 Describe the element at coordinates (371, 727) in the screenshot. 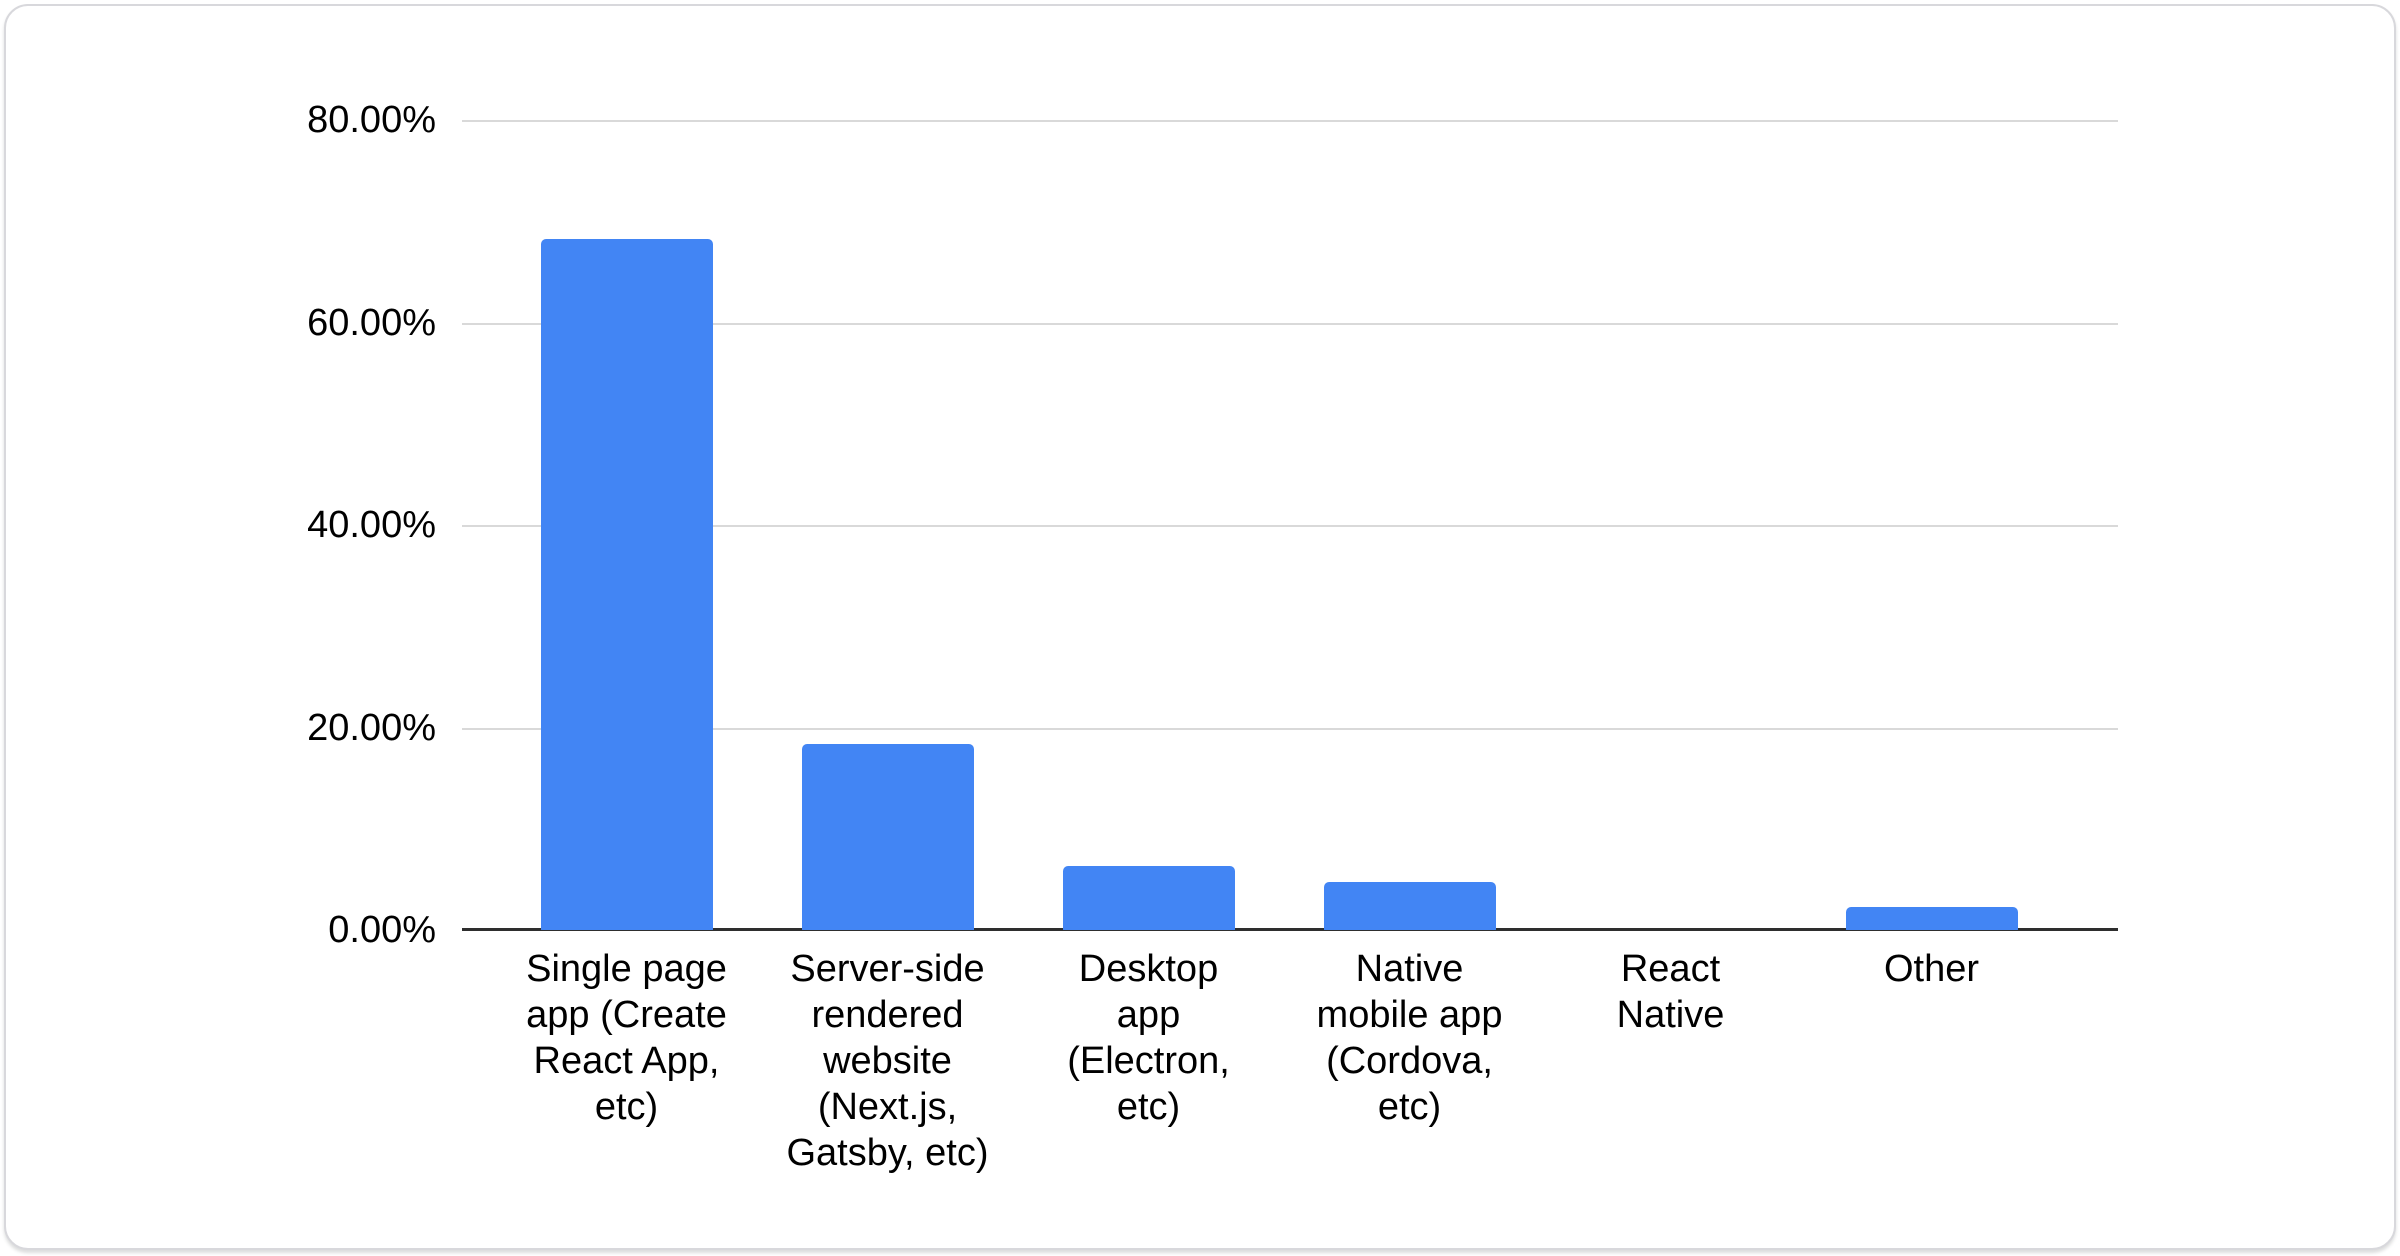

I see `y-tick-label-20: 20.00%` at that location.